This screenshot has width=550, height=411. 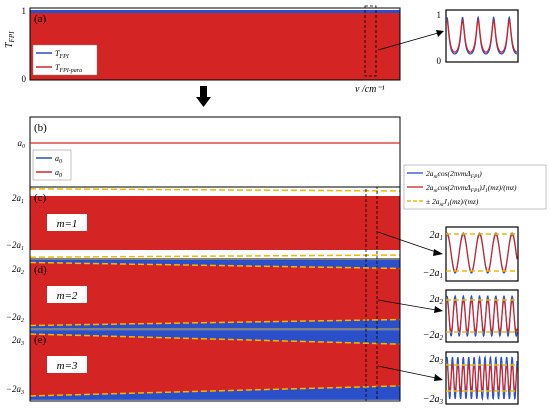 I want to click on panel-d-envelope-top, so click(x=215, y=265).